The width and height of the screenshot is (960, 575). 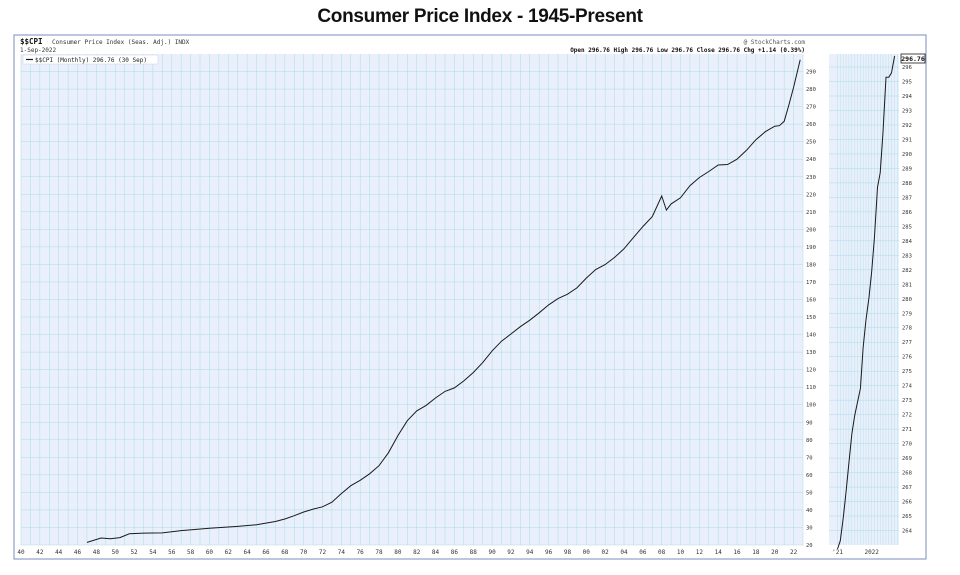 What do you see at coordinates (398, 552) in the screenshot?
I see `main-x-tick-label: 80` at bounding box center [398, 552].